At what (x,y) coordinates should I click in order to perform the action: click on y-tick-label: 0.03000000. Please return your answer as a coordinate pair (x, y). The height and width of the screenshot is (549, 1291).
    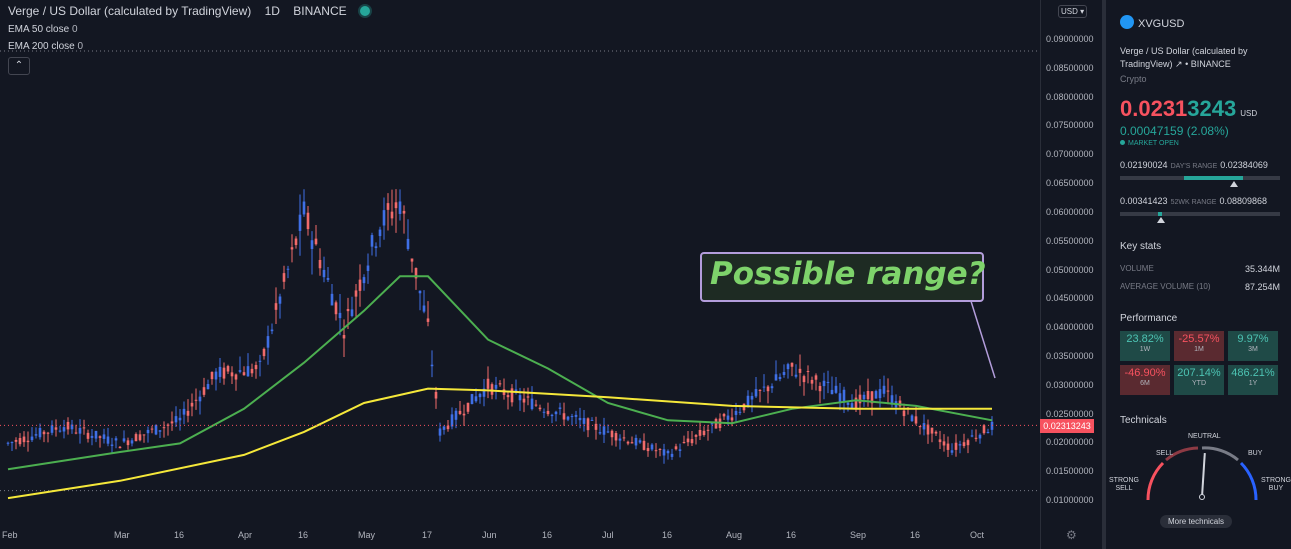
    Looking at the image, I should click on (1070, 384).